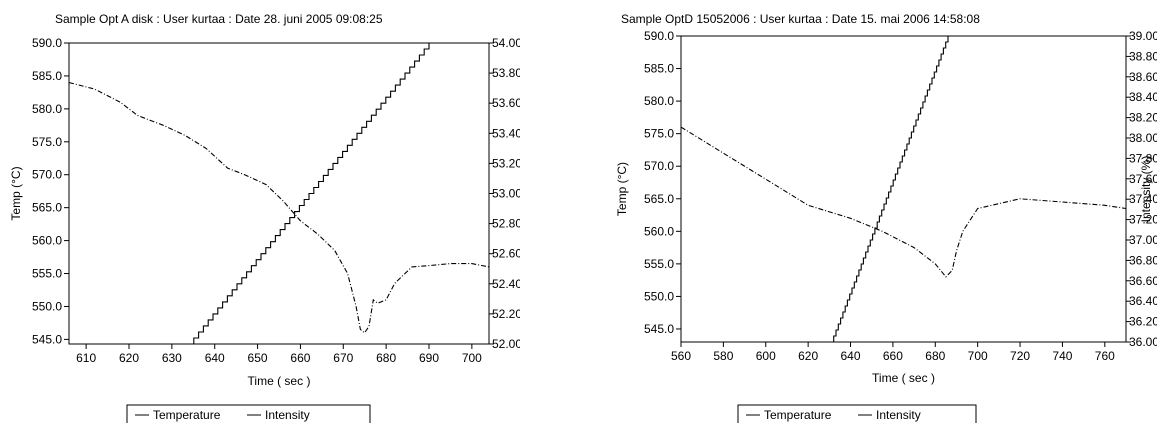 The width and height of the screenshot is (1157, 428). Describe the element at coordinates (258, 358) in the screenshot. I see `x-tick-label: 650` at that location.